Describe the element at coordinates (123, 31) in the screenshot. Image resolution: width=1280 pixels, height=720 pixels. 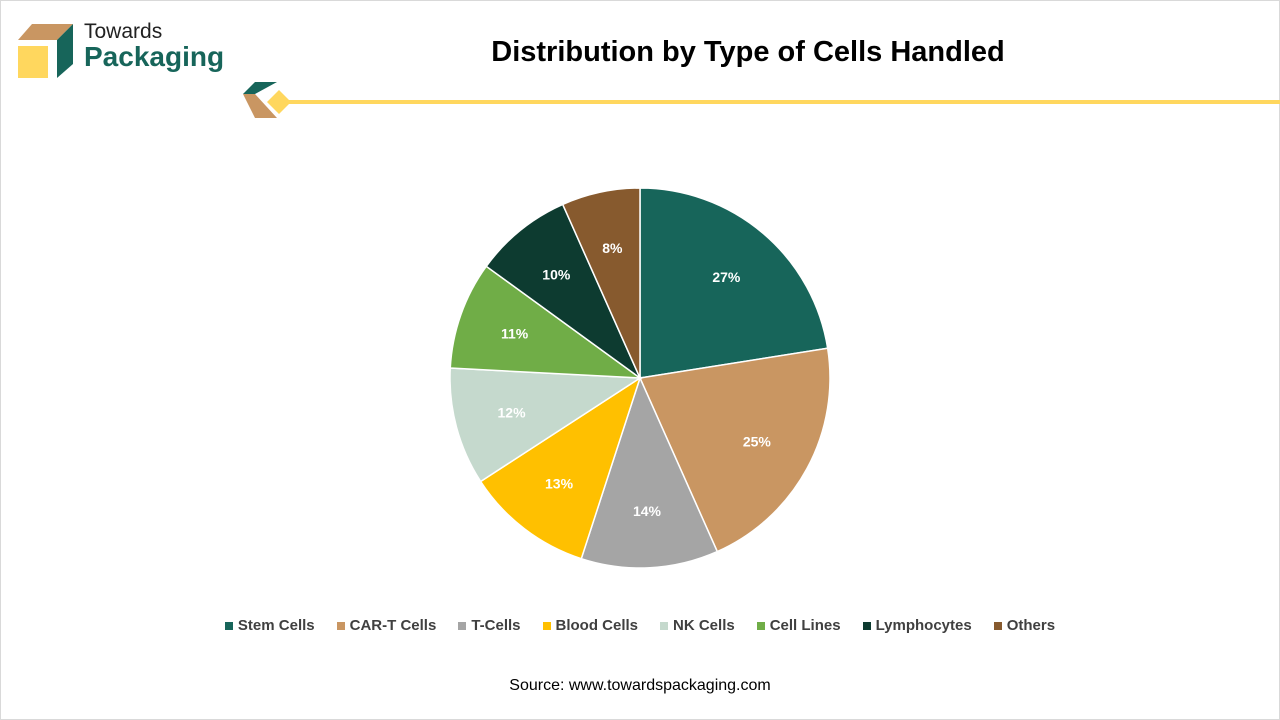
I see `brand-name-line1: Towards` at that location.